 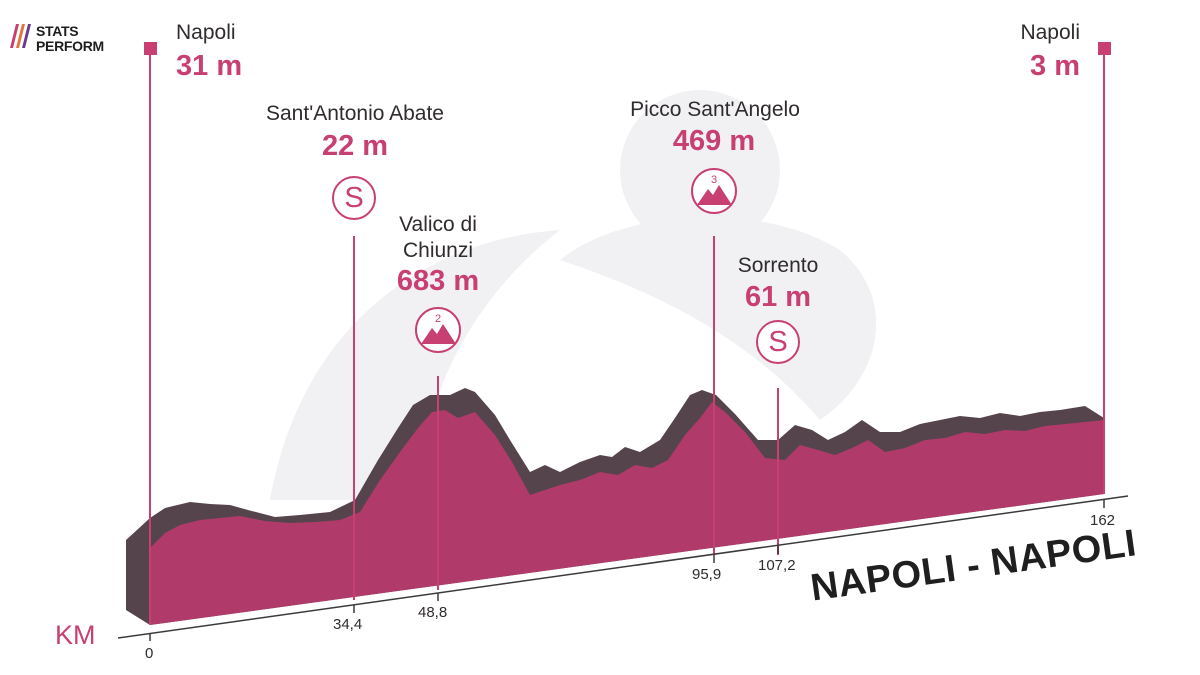 I want to click on km-label-picco-sant-angelo: 95,9, so click(x=707, y=574).